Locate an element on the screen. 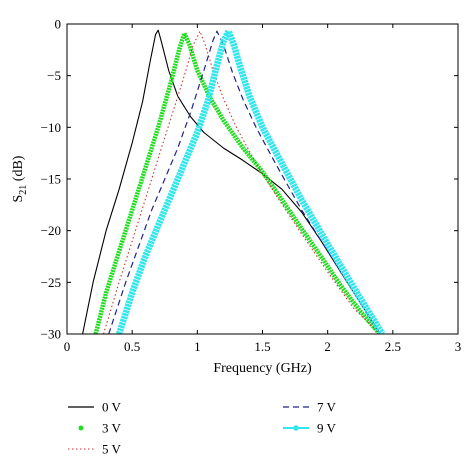  y-tick-label: −25 is located at coordinates (51, 282).